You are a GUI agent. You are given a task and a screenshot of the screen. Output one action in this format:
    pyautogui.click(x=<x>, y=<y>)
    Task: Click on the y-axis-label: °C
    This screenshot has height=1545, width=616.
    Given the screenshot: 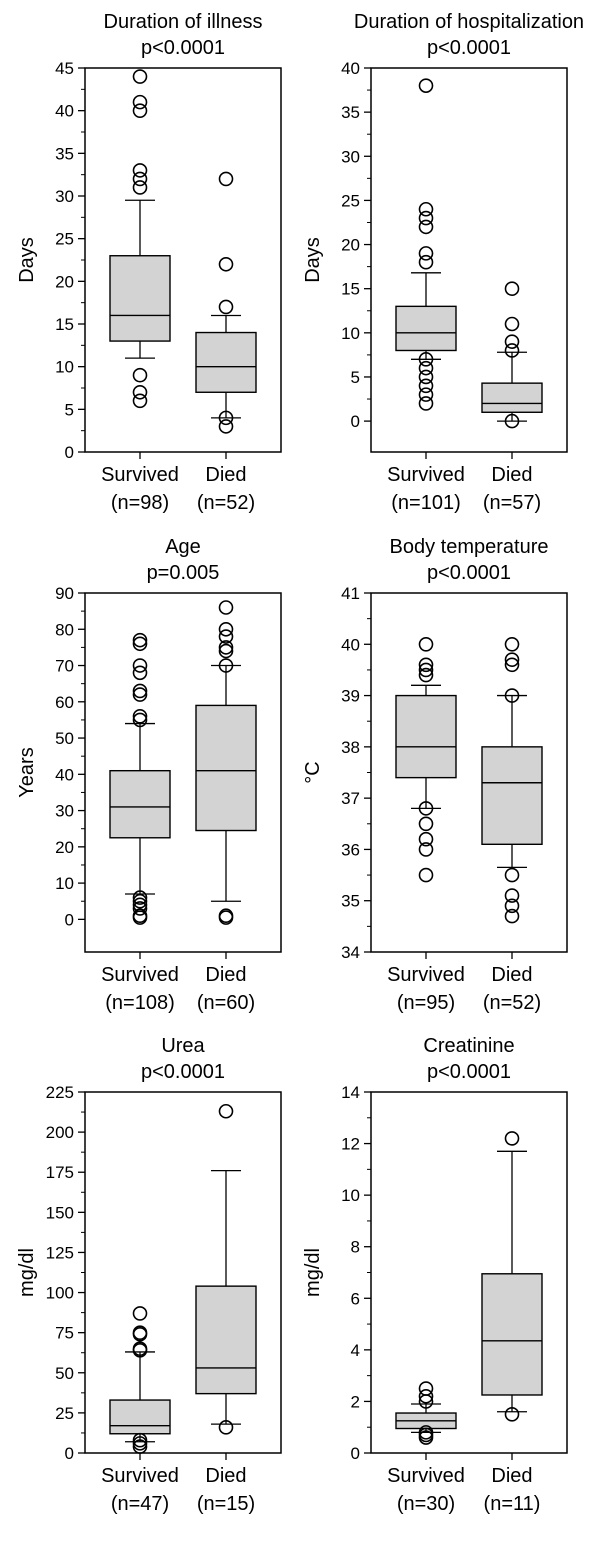 What is the action you would take?
    pyautogui.click(x=313, y=772)
    